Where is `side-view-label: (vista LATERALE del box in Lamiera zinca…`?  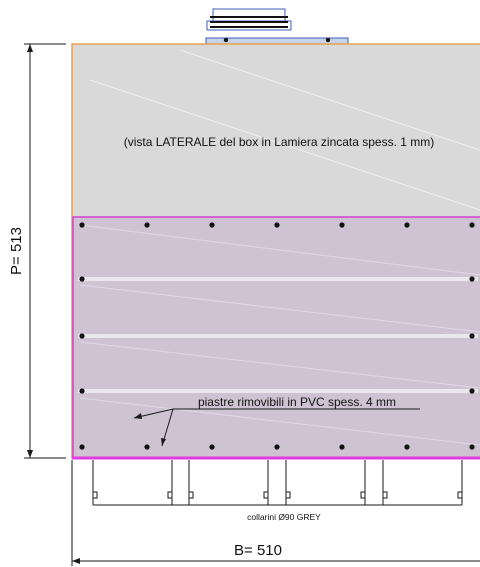
side-view-label: (vista LATERALE del box in Lamiera zinca… is located at coordinates (279, 142).